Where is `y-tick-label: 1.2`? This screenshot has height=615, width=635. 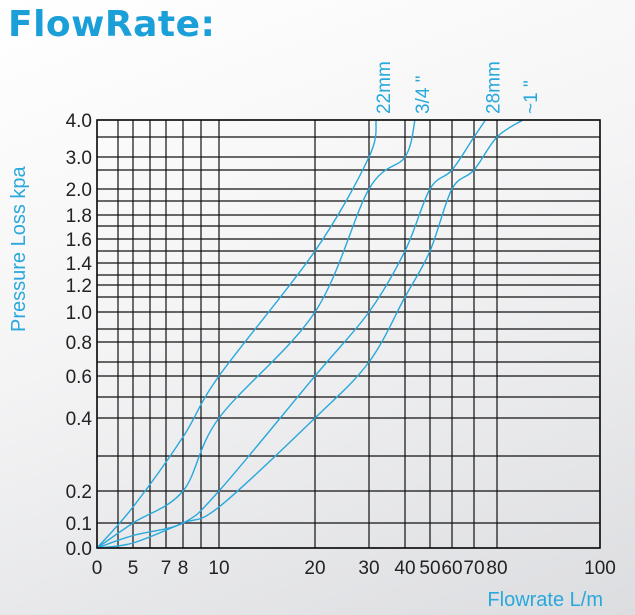
y-tick-label: 1.2 is located at coordinates (79, 286).